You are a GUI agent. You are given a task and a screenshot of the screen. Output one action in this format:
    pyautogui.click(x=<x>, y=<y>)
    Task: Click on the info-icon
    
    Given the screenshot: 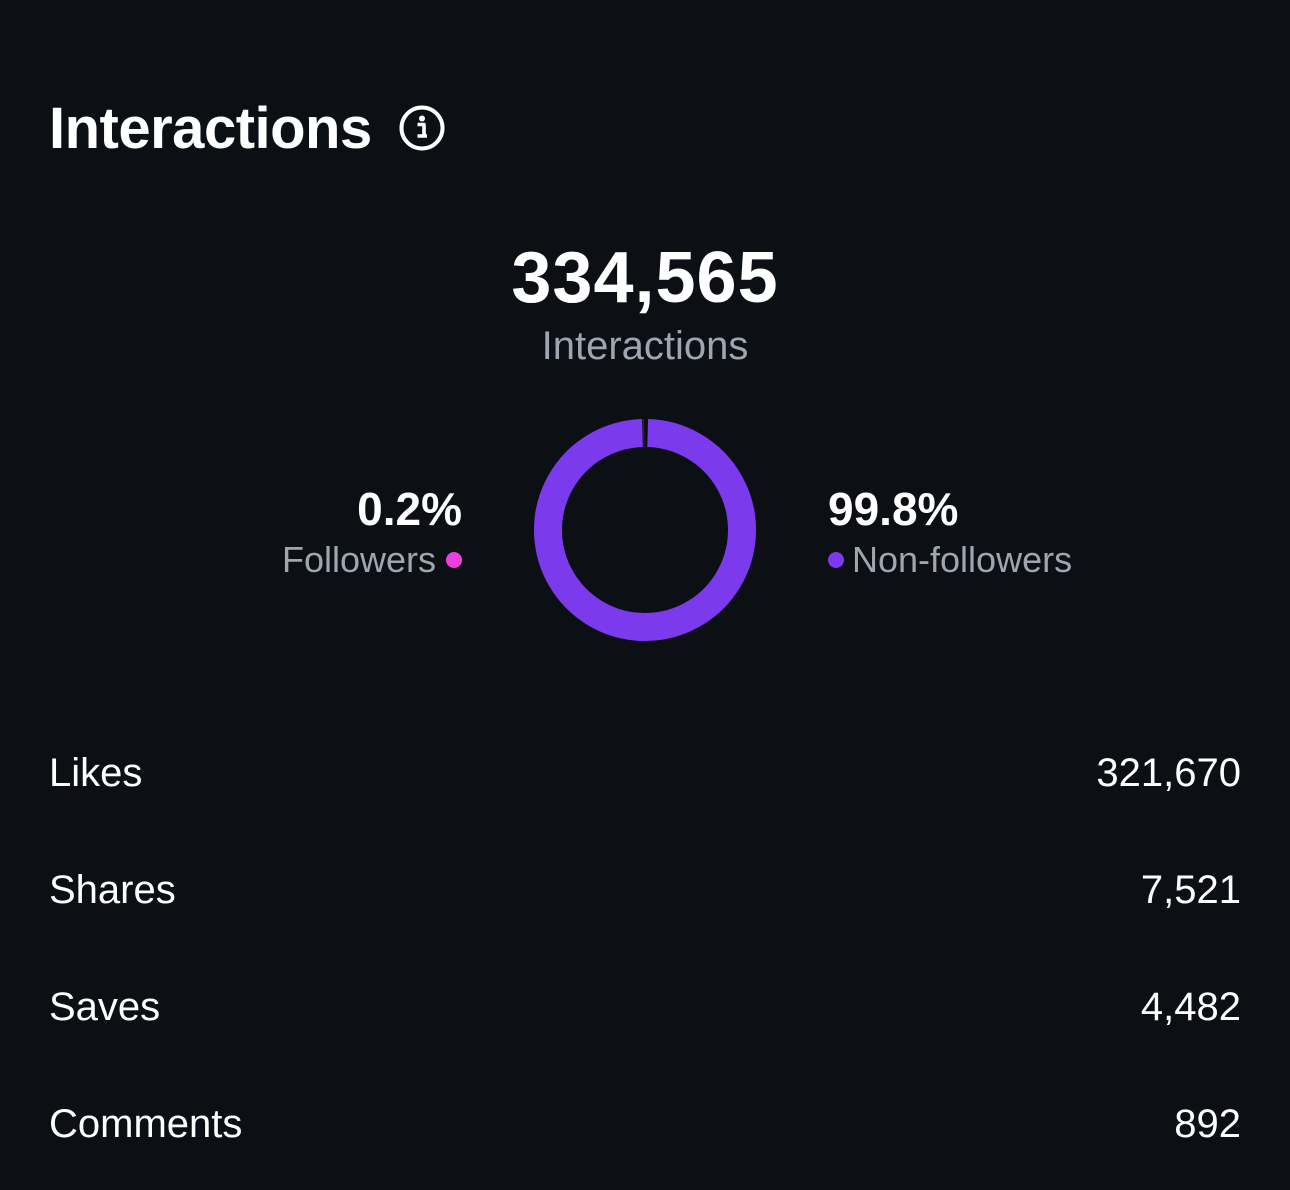 What is the action you would take?
    pyautogui.click(x=422, y=128)
    